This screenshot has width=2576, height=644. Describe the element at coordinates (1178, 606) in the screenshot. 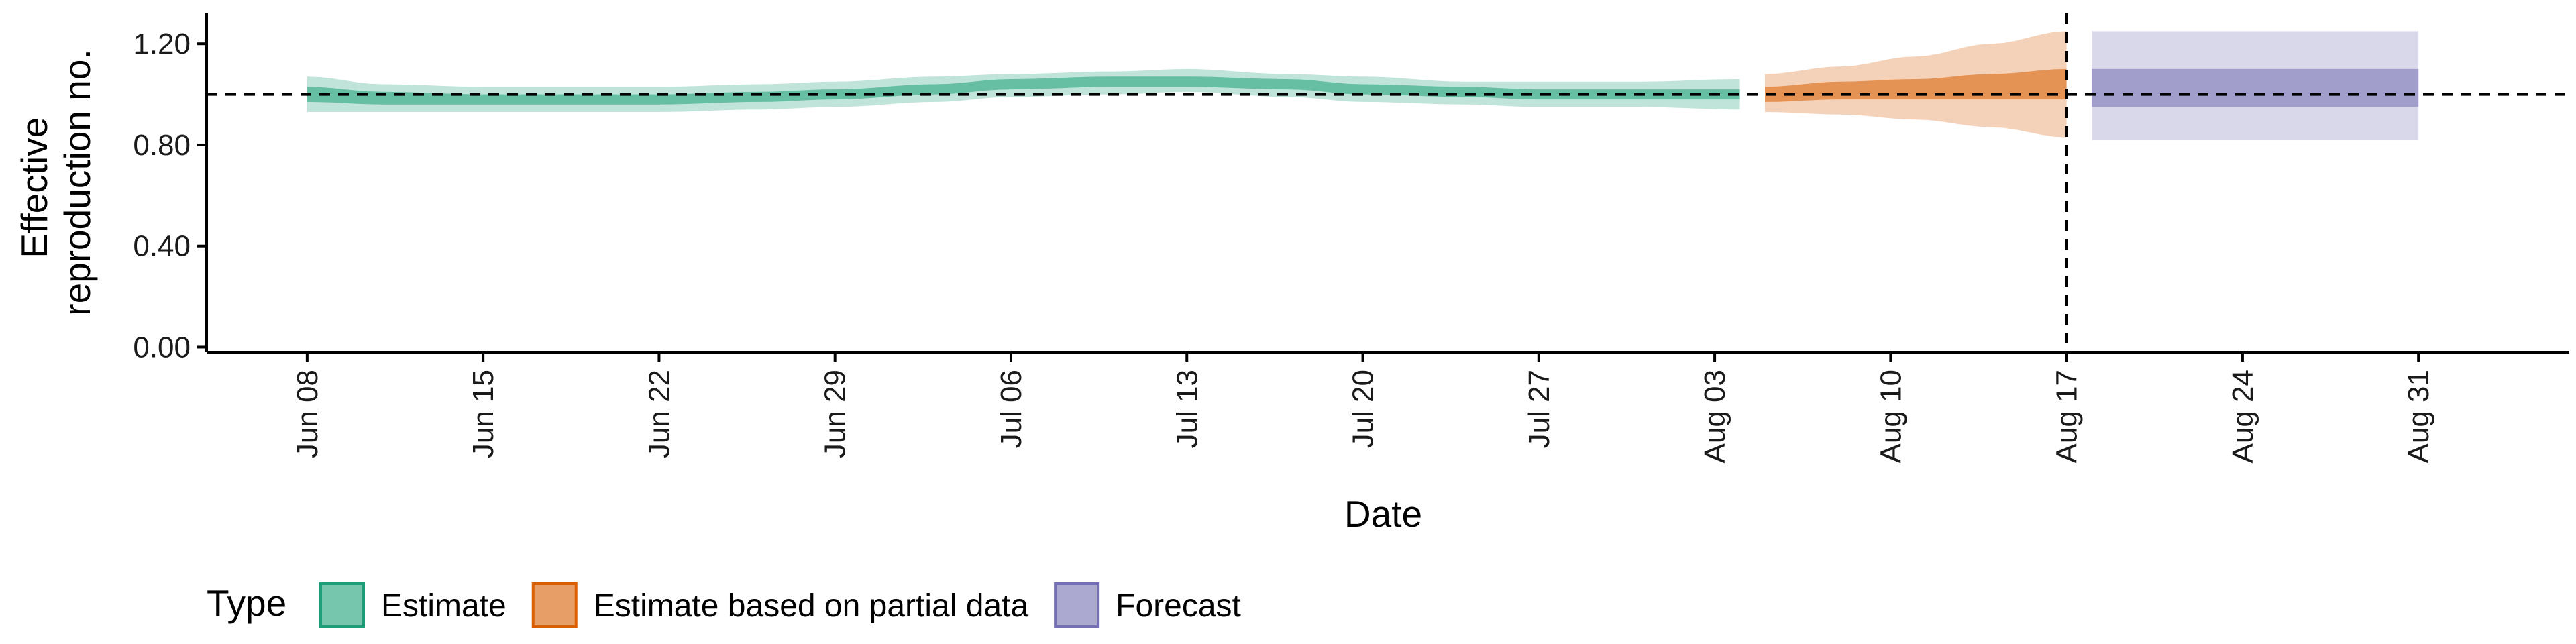

I see `legend-label-forecast: Forecast` at that location.